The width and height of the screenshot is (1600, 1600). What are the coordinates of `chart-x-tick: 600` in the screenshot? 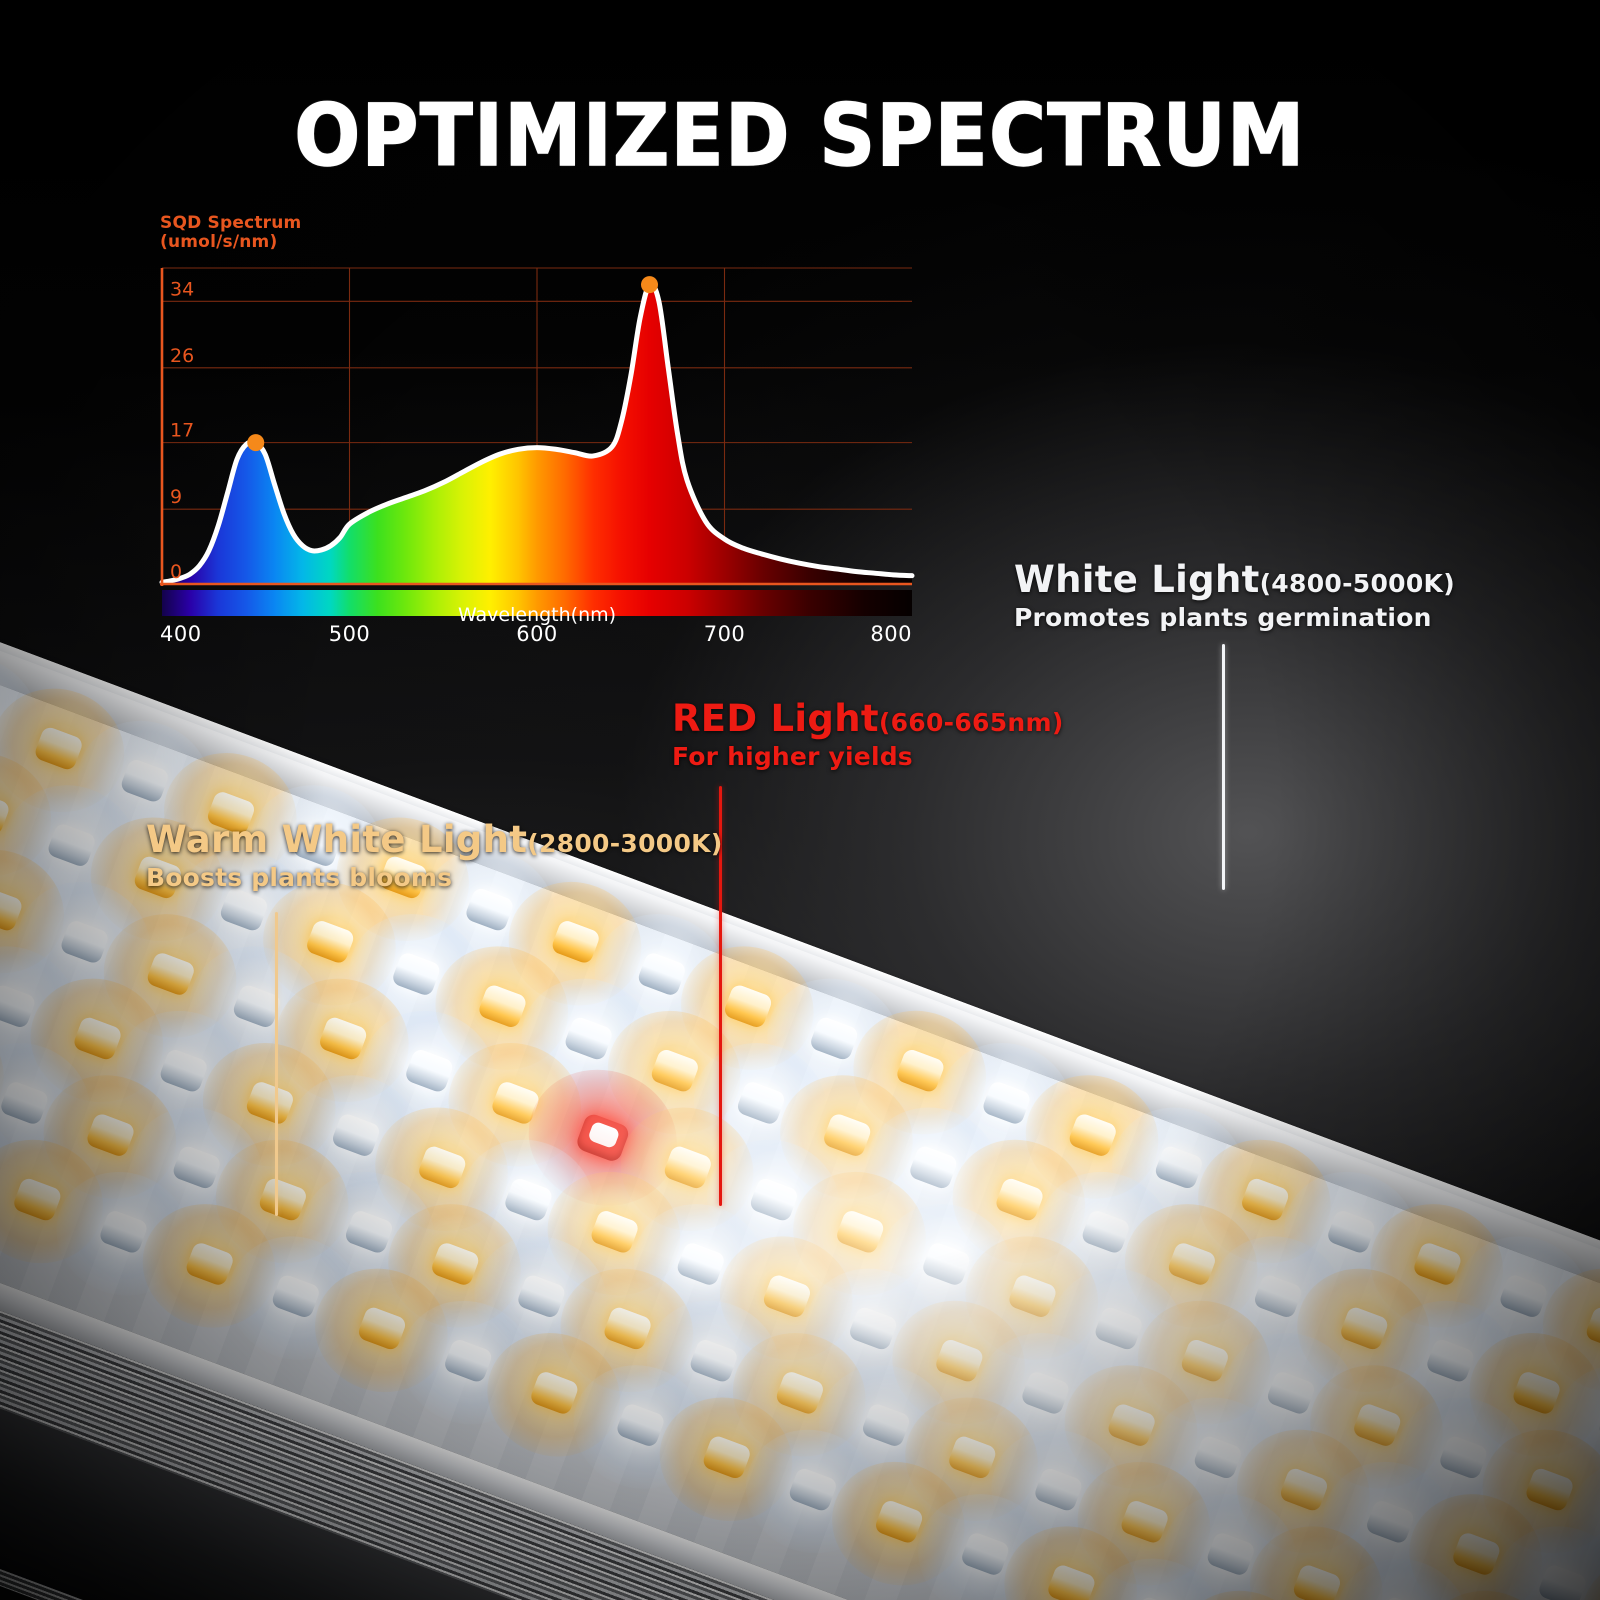 It's located at (537, 634).